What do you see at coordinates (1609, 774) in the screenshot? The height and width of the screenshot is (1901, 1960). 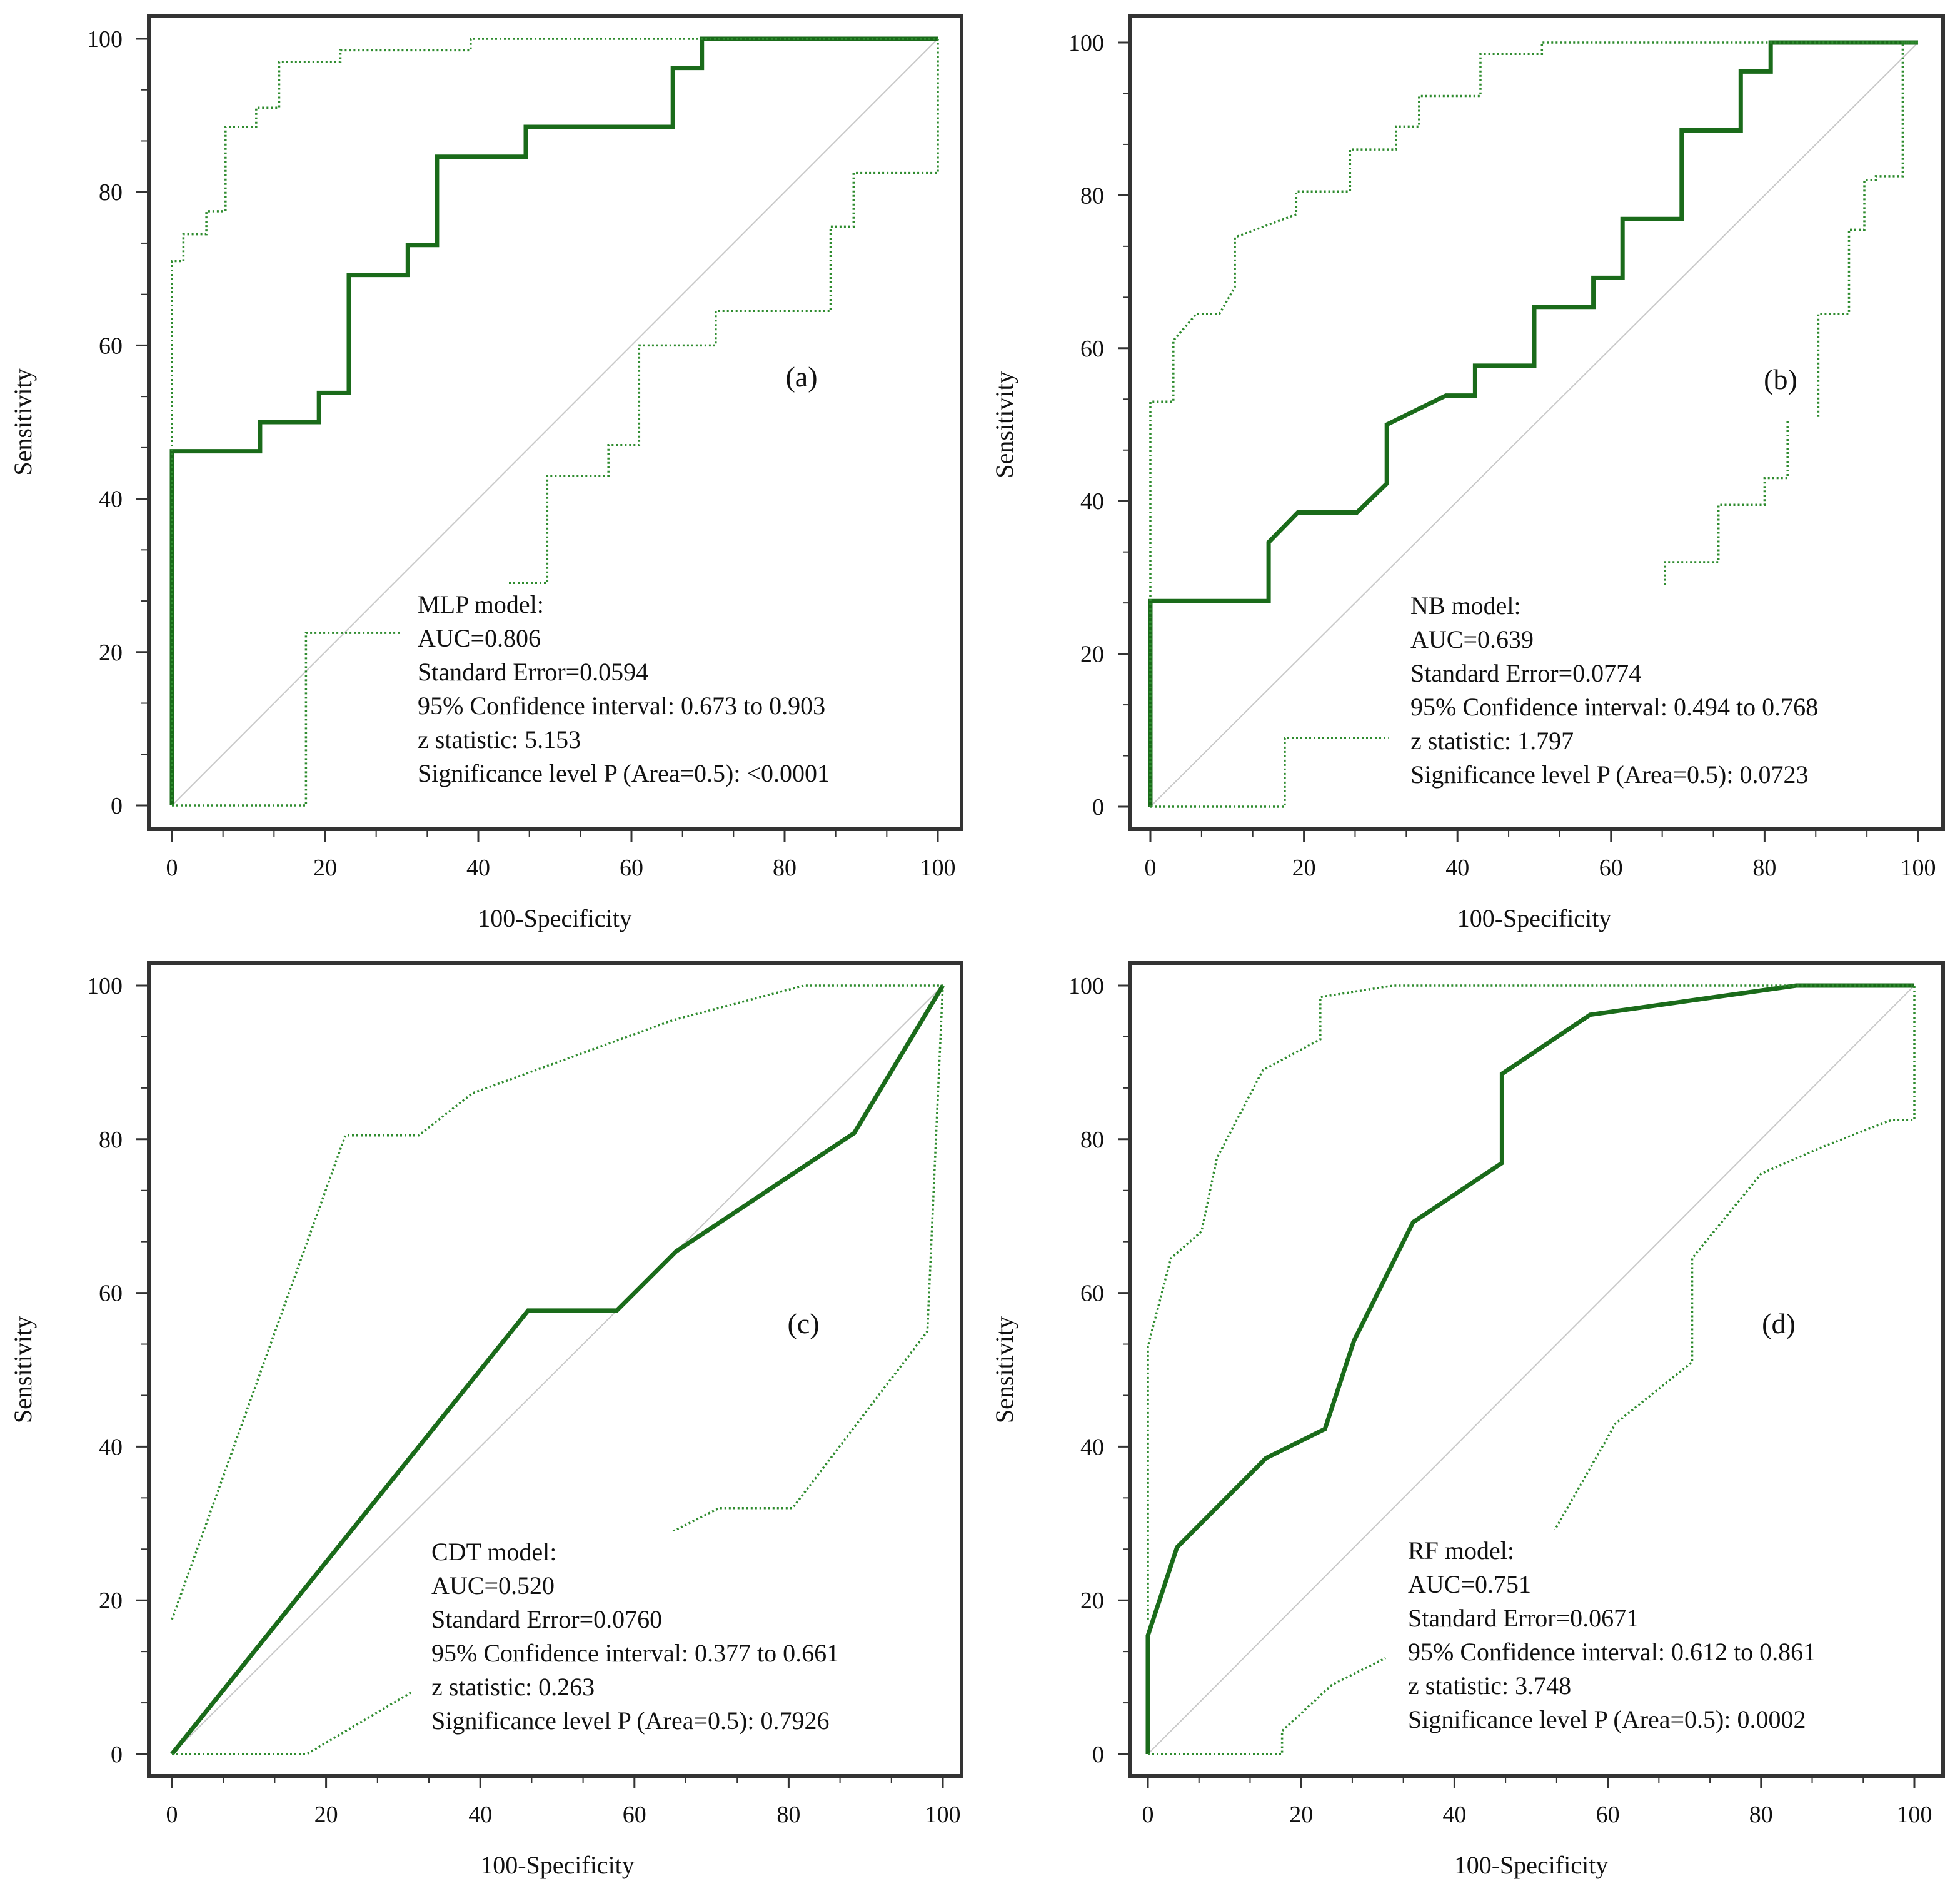 I see `stats-line: Significance level P (Area=0.5): 0.0723` at bounding box center [1609, 774].